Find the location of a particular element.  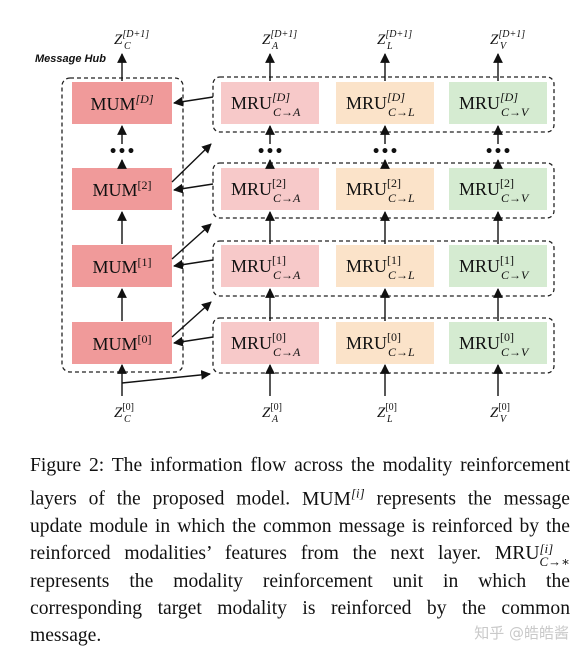

message-hub-label: Message Hub is located at coordinates (70, 59).